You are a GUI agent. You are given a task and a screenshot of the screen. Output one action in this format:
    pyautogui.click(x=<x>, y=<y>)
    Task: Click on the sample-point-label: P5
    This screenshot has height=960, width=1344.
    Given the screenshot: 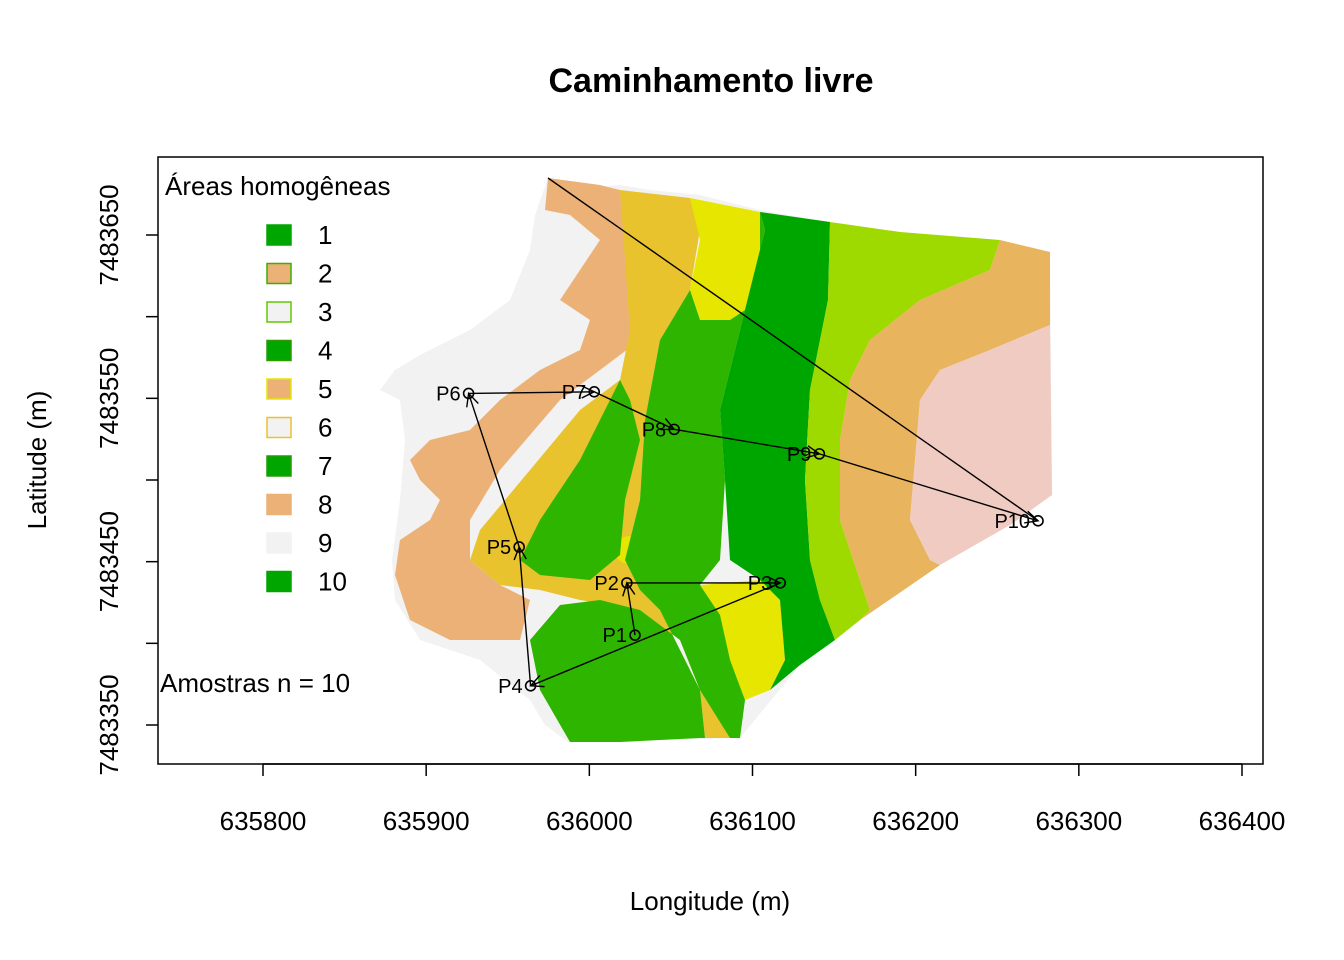 What is the action you would take?
    pyautogui.click(x=499, y=548)
    